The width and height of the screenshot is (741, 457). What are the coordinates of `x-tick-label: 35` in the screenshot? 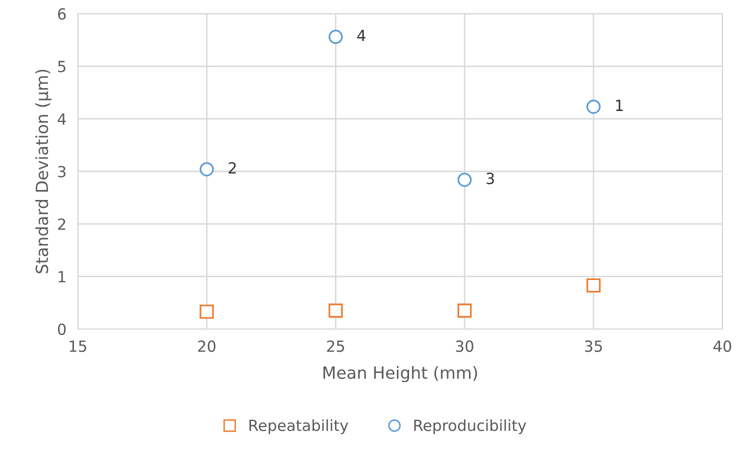 It's located at (593, 346).